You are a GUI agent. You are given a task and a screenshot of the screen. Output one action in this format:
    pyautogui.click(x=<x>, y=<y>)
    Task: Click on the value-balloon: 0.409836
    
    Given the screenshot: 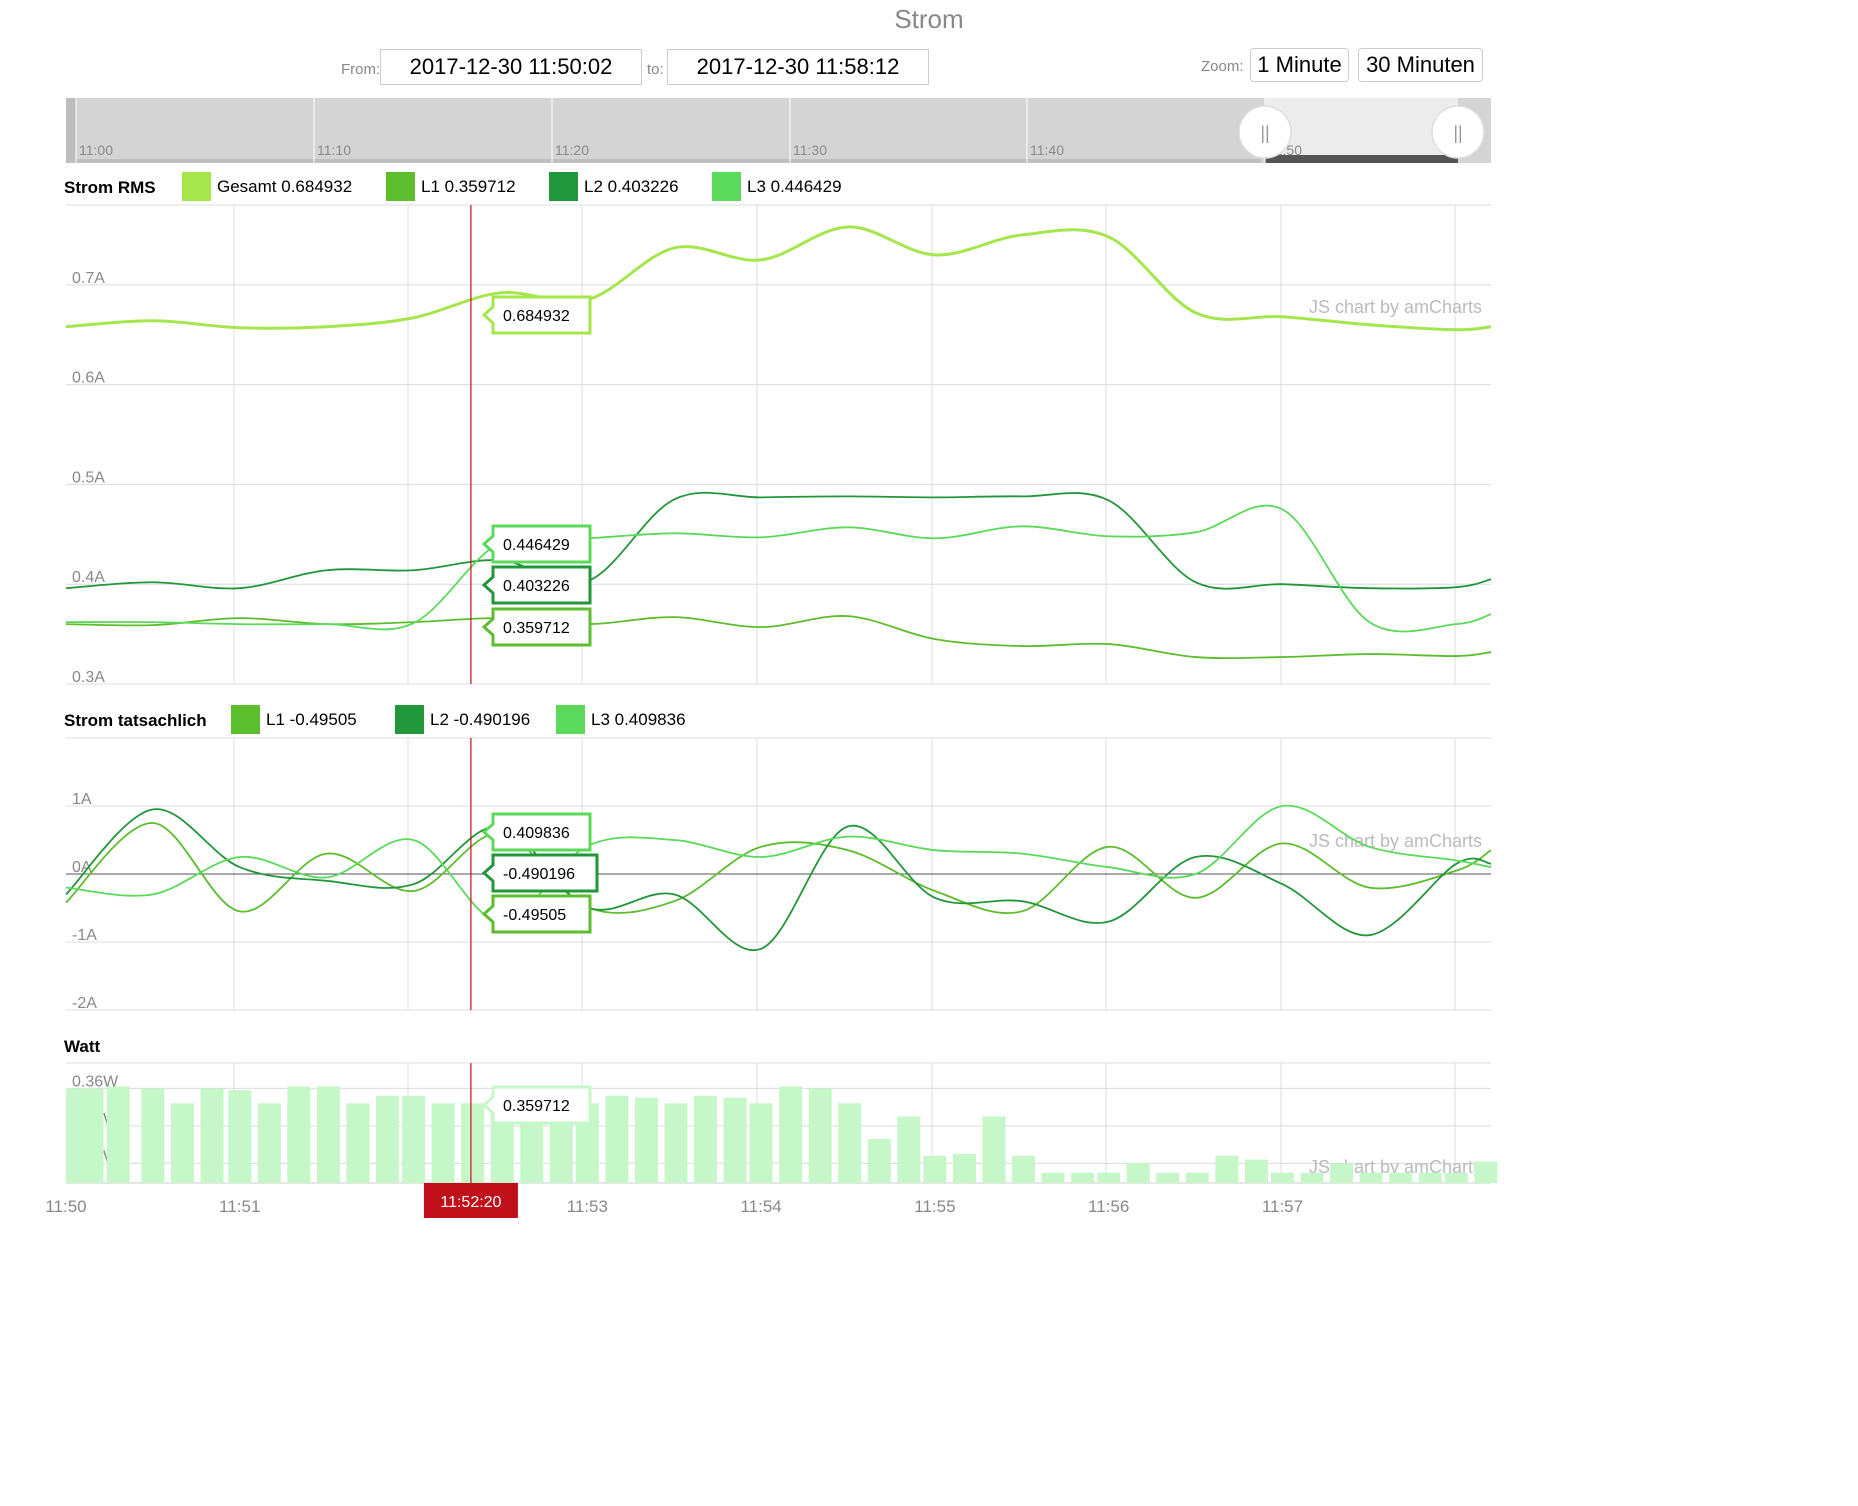 What is the action you would take?
    pyautogui.click(x=536, y=832)
    